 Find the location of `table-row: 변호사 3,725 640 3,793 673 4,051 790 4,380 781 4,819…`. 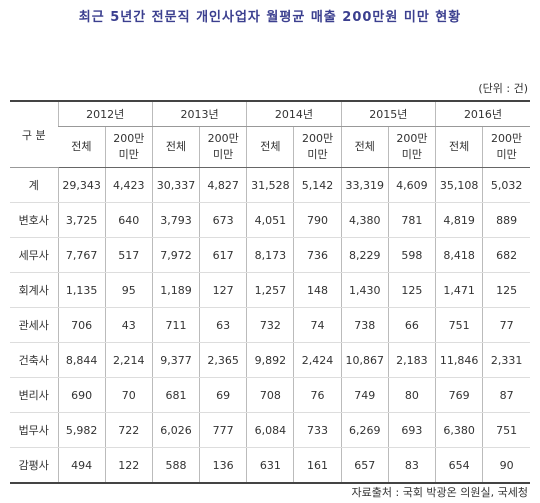

table-row: 변호사 3,725 640 3,793 673 4,051 790 4,380 781 4,819… is located at coordinates (270, 220).